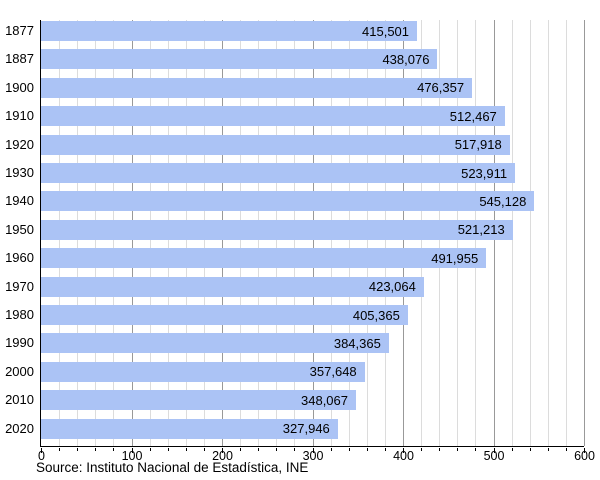 This screenshot has width=600, height=480. Describe the element at coordinates (239, 59) in the screenshot. I see `bar-1887: 438,076` at that location.